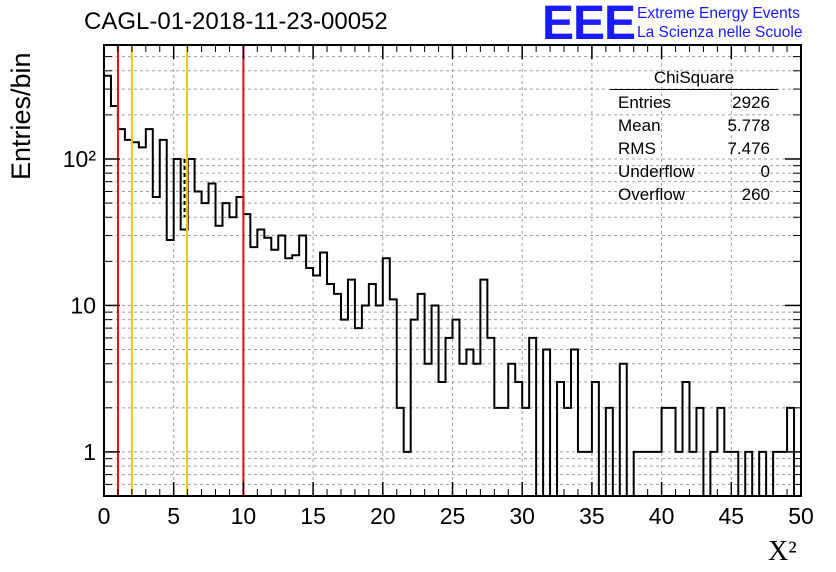 Image resolution: width=836 pixels, height=572 pixels. Describe the element at coordinates (748, 148) in the screenshot. I see `stats-value: 7.476` at that location.